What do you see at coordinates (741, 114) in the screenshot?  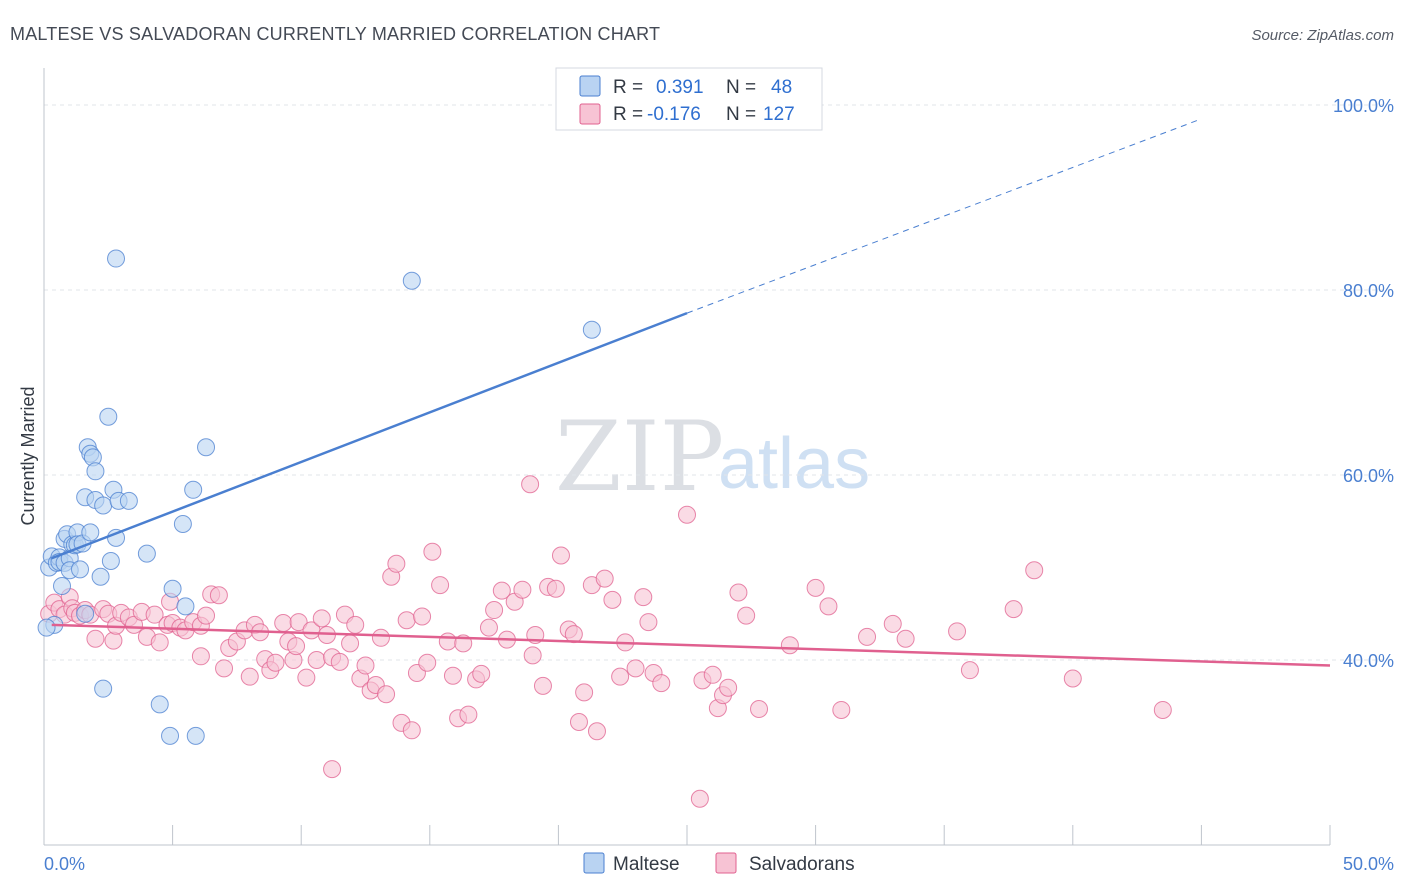 I see `legend-salvadoran-n-label: N =` at bounding box center [741, 114].